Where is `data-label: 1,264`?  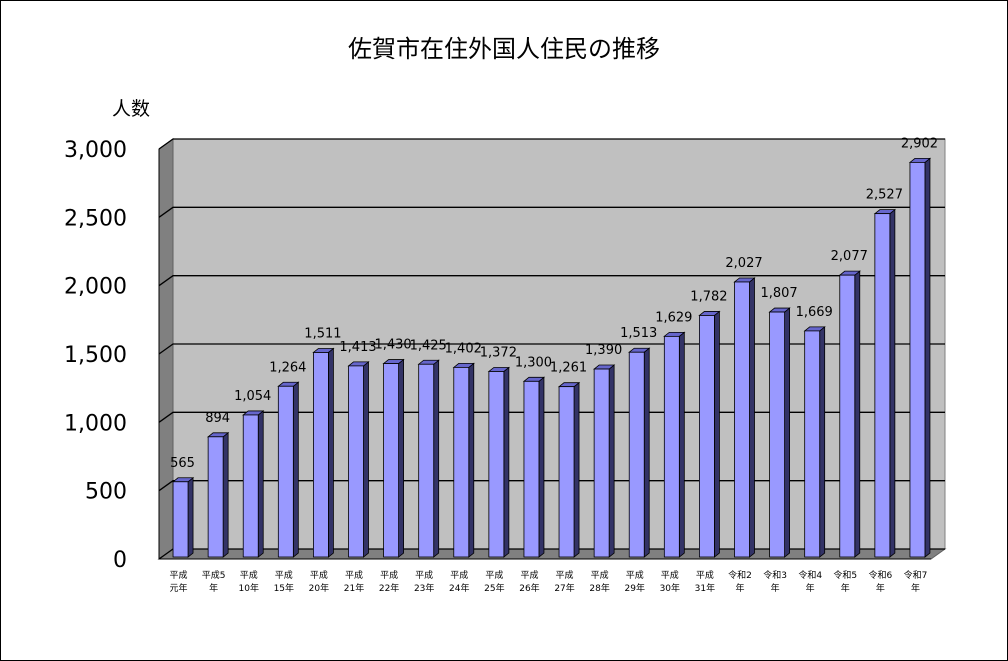 data-label: 1,264 is located at coordinates (287, 367).